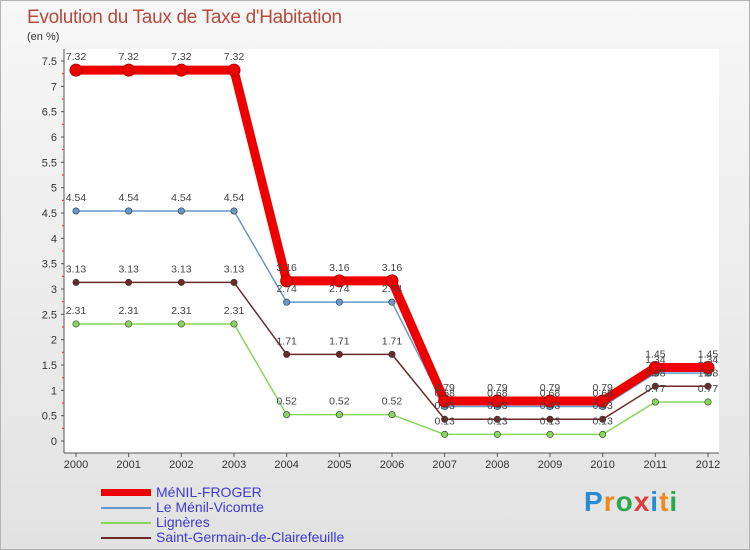  Describe the element at coordinates (210, 507) in the screenshot. I see `legend-label: Le Ménil-Vicomte` at that location.